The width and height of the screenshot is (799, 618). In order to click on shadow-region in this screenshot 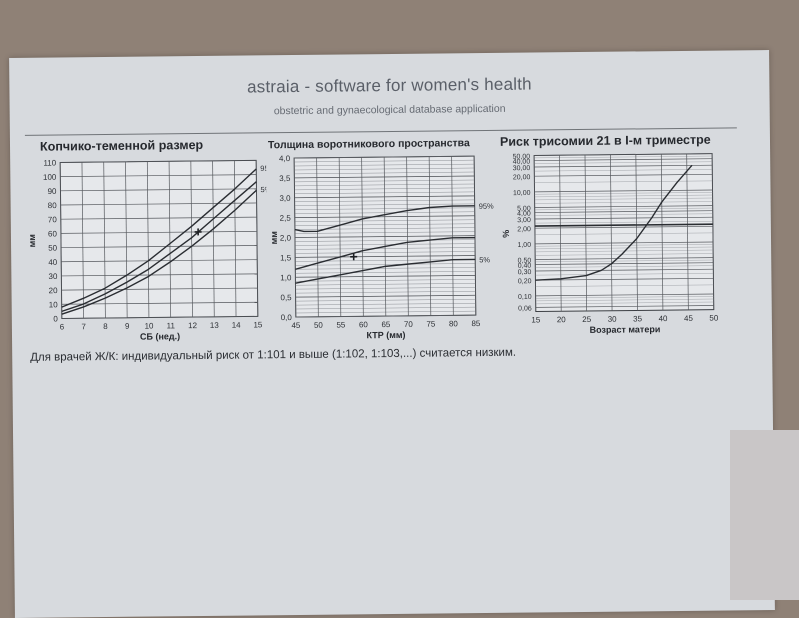, I will do `click(764, 515)`.